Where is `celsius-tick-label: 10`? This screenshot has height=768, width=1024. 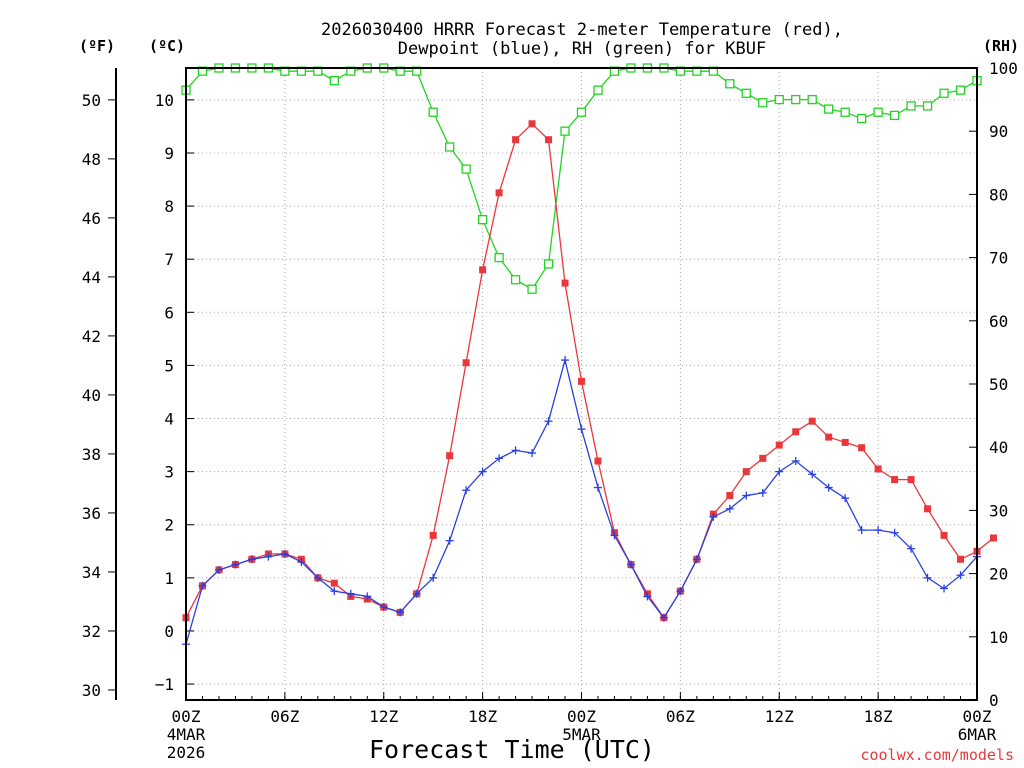 celsius-tick-label: 10 is located at coordinates (164, 100).